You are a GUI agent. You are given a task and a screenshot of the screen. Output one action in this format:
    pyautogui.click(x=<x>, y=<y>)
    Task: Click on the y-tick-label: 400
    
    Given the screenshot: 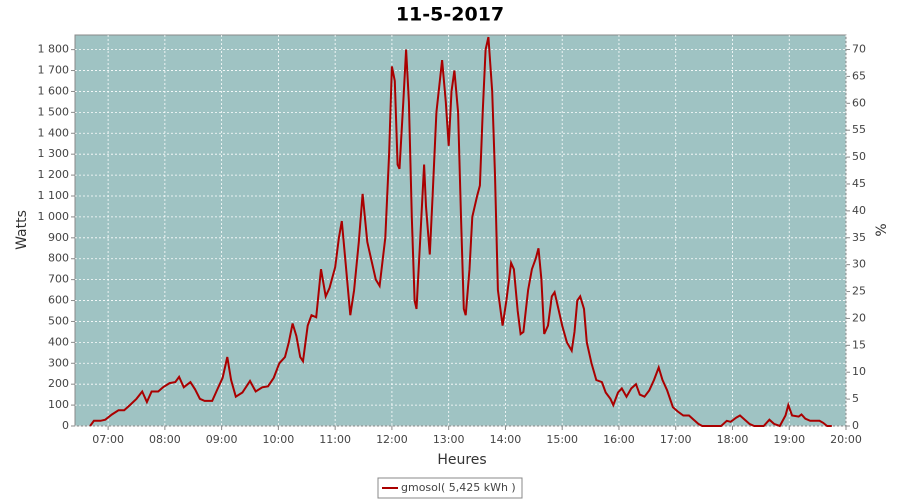 What is the action you would take?
    pyautogui.click(x=58, y=341)
    